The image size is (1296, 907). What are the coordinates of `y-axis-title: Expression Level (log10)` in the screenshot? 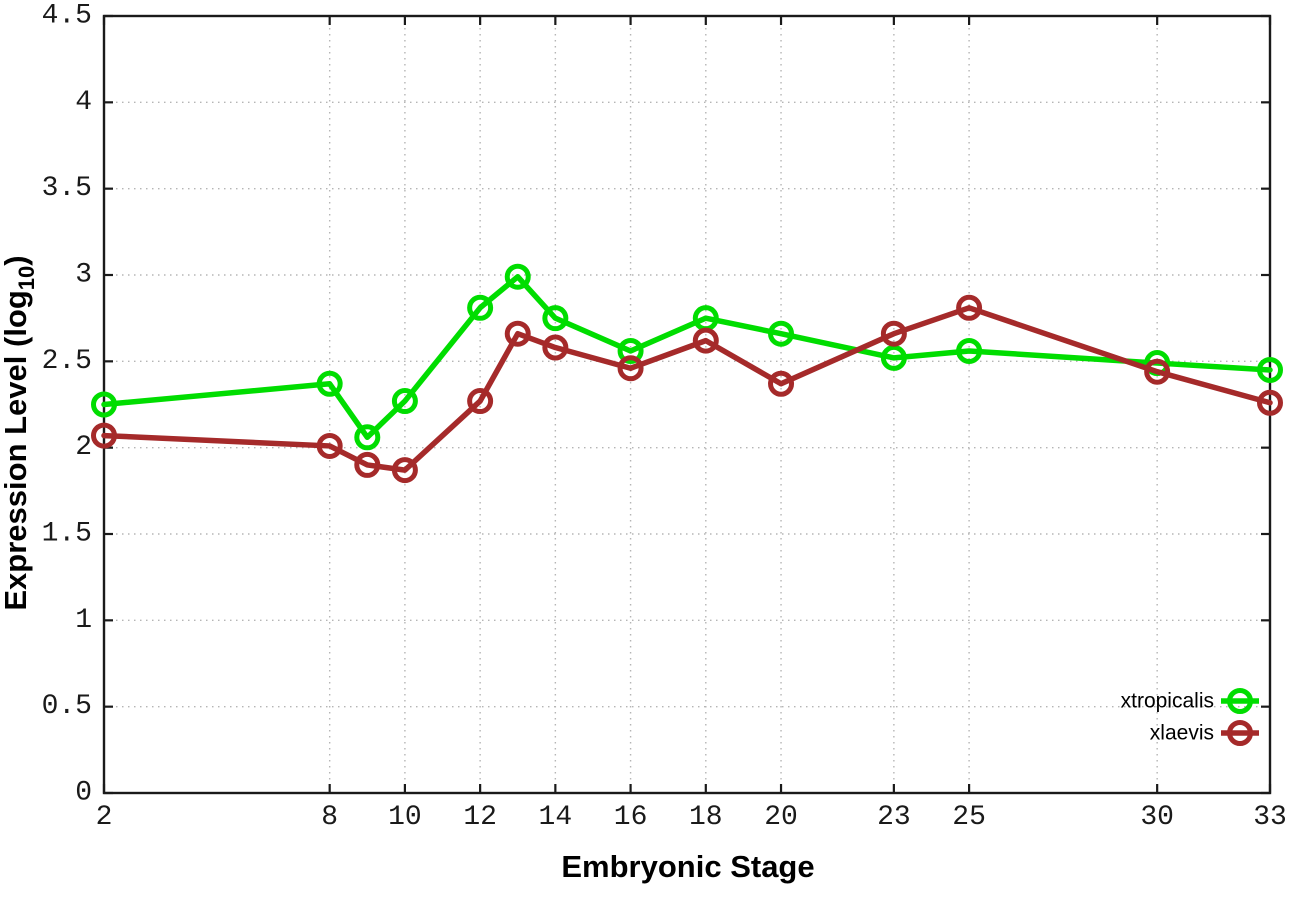 It's located at (19, 432).